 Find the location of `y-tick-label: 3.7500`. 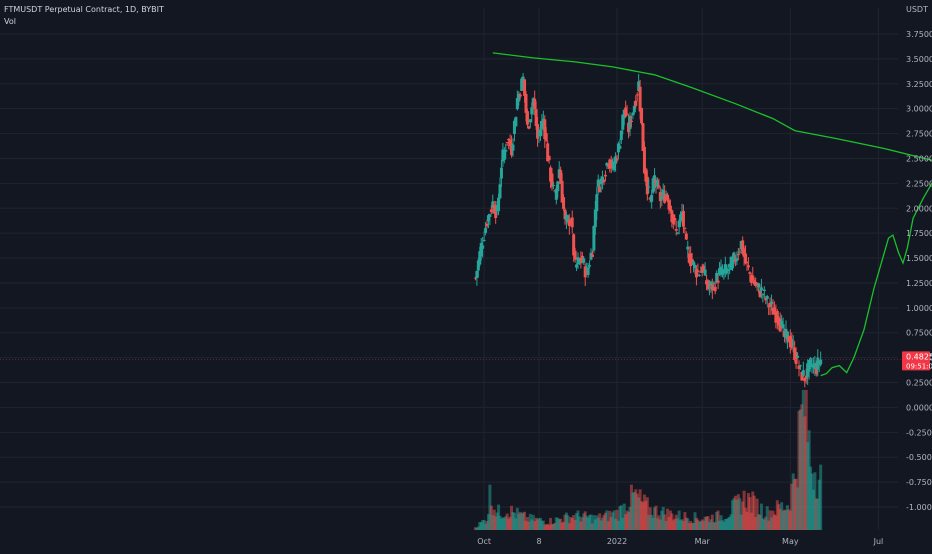

y-tick-label: 3.7500 is located at coordinates (919, 34).